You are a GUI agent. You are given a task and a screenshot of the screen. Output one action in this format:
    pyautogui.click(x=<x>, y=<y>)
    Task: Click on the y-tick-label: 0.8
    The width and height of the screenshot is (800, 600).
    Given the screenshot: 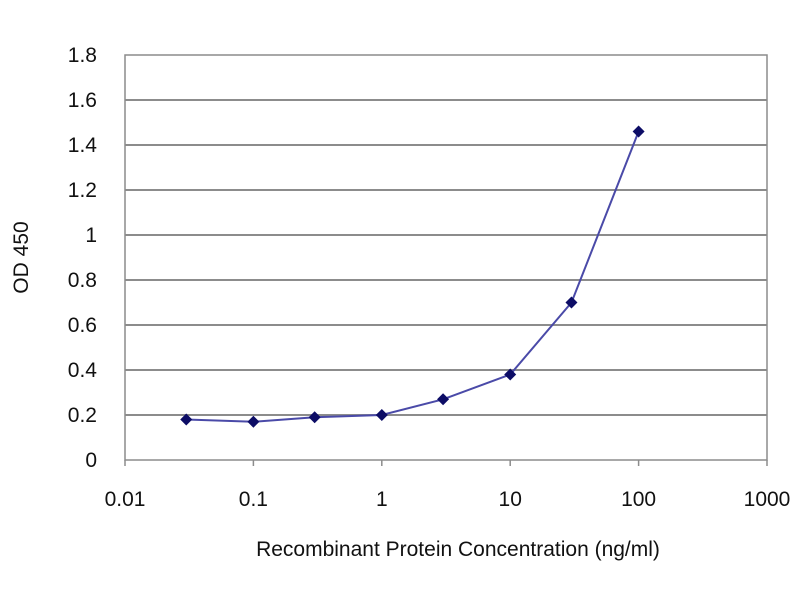 What is the action you would take?
    pyautogui.click(x=82, y=280)
    